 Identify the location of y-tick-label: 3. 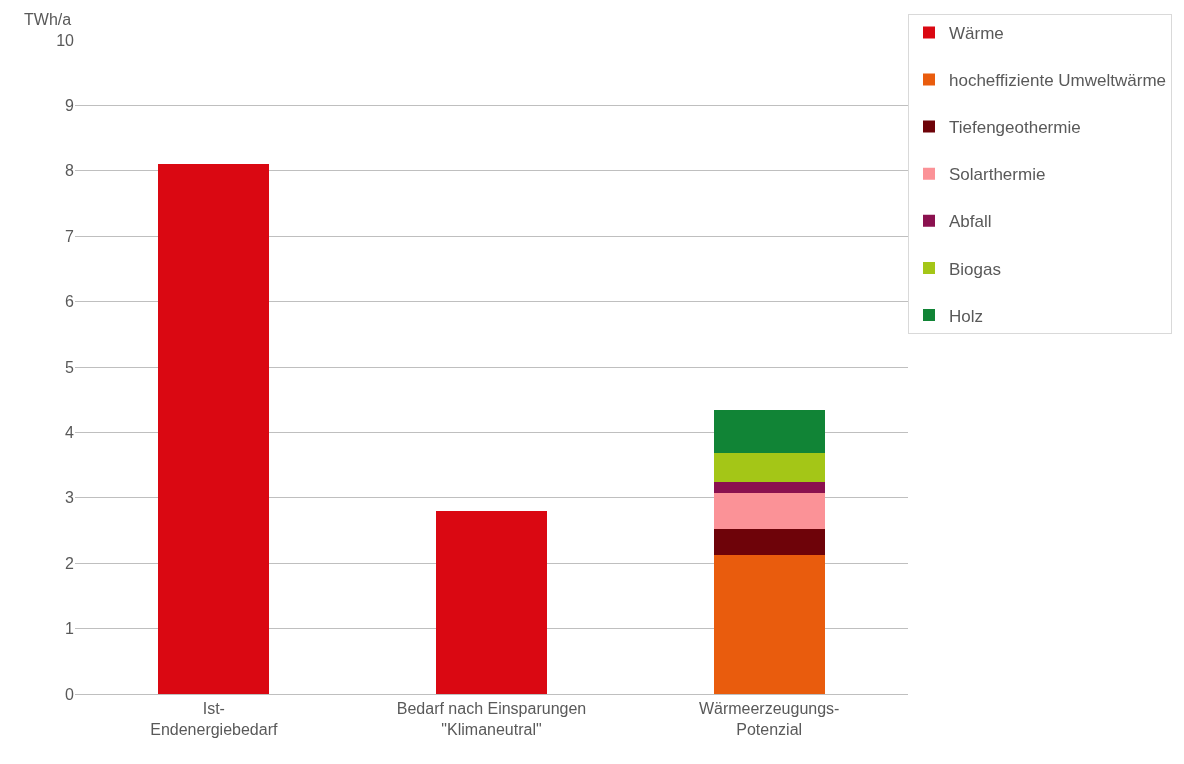
(70, 498).